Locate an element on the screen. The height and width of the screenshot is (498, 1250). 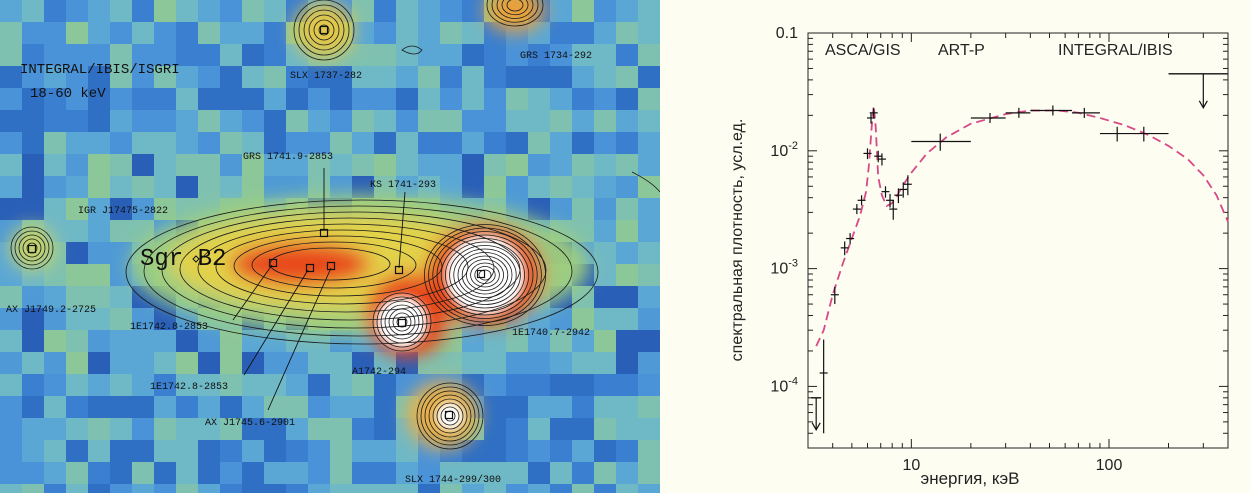
source-marker is located at coordinates (481, 274).